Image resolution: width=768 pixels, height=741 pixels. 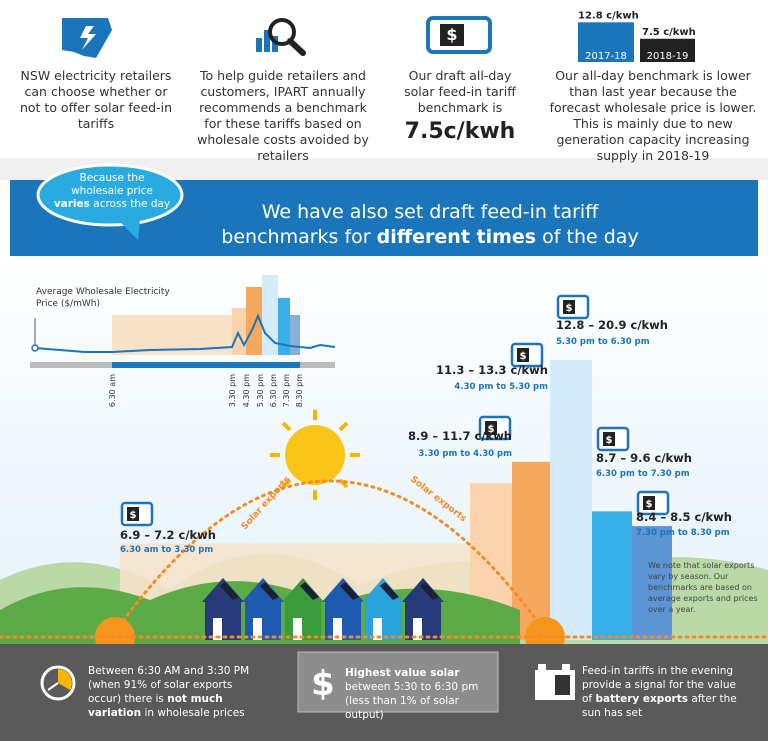 I want to click on battery-icon, so click(x=555, y=682).